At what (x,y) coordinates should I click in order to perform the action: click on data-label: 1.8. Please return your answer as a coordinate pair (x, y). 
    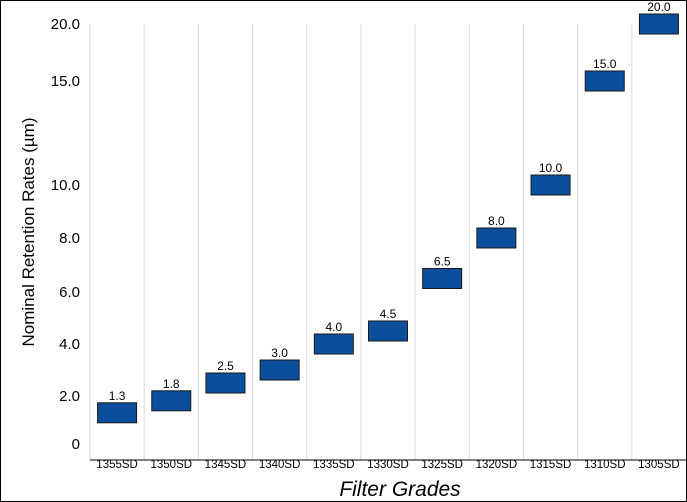
    Looking at the image, I should click on (171, 384).